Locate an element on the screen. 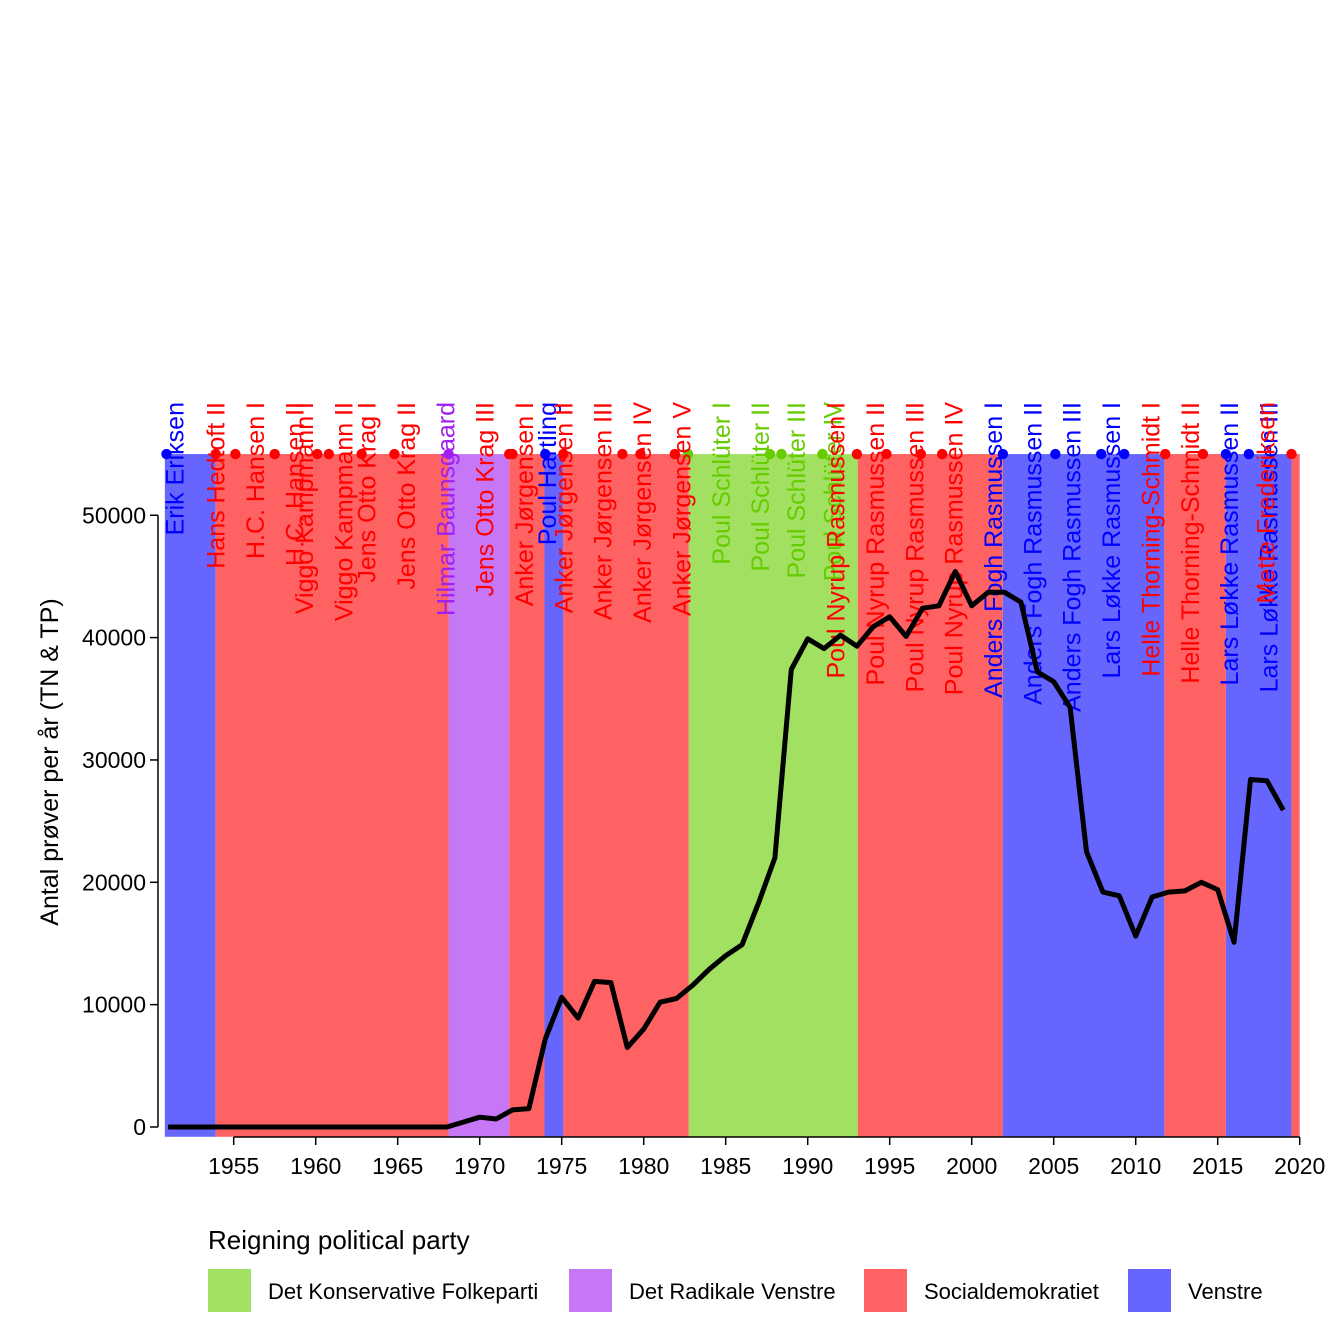  government-label-14: Anker Jørgensen IV is located at coordinates (643, 512).